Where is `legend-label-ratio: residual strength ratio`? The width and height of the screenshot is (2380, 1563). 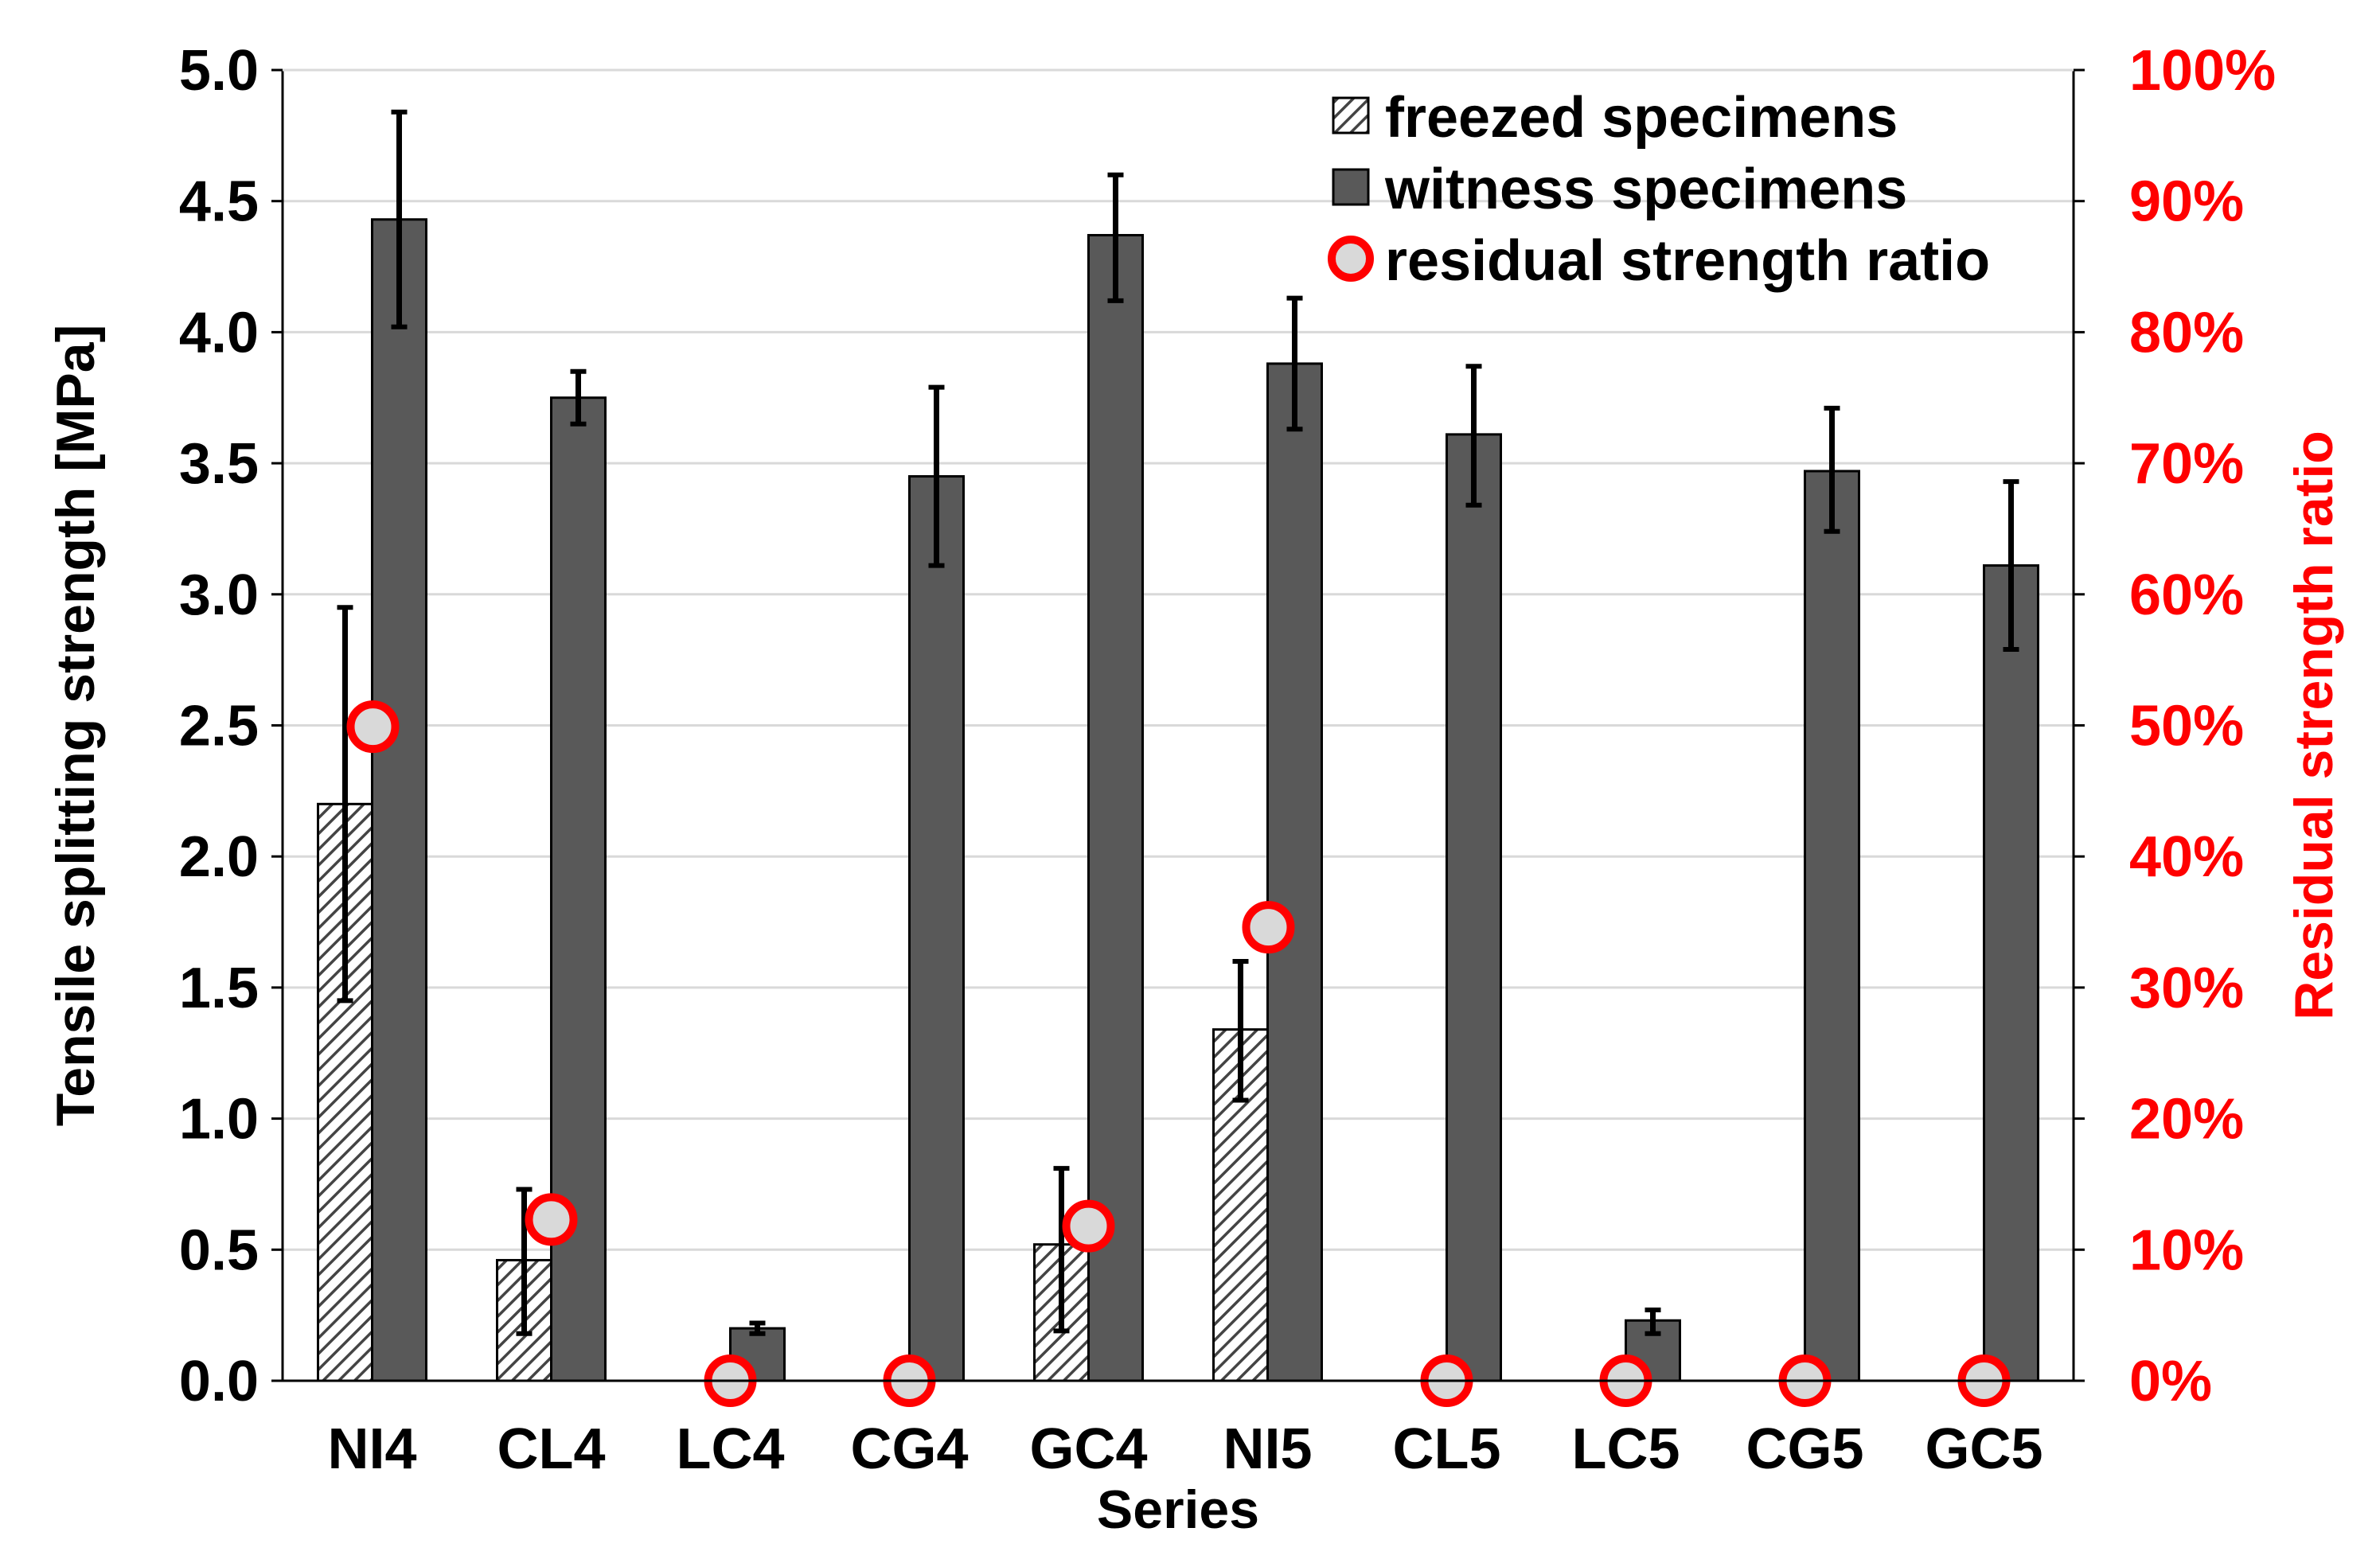 legend-label-ratio: residual strength ratio is located at coordinates (1688, 261).